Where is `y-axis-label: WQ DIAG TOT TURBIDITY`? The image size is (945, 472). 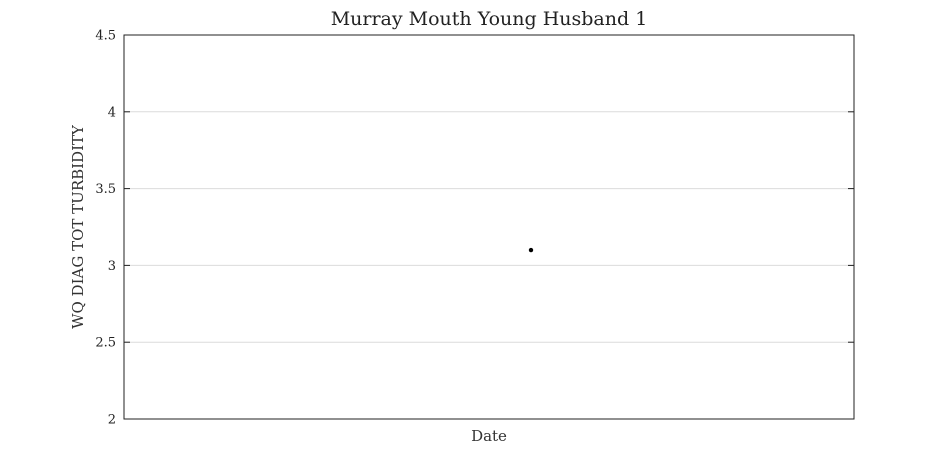 y-axis-label: WQ DIAG TOT TURBIDITY is located at coordinates (78, 226).